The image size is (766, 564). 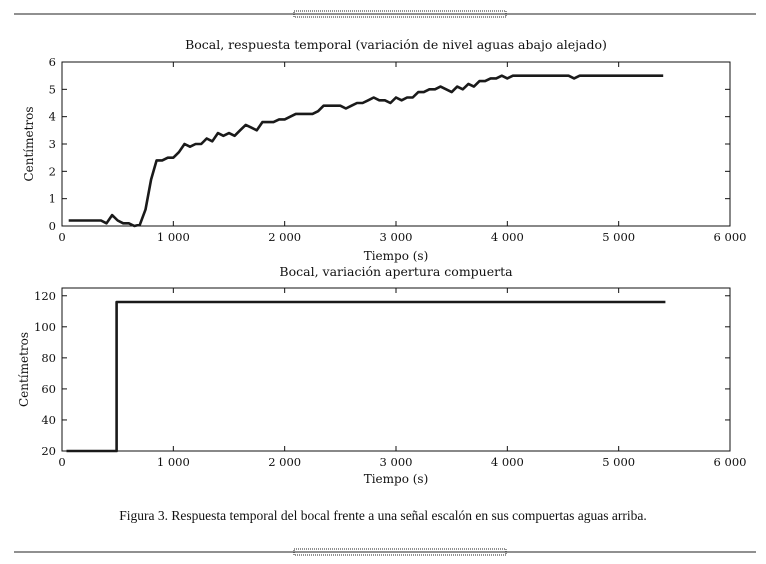 What do you see at coordinates (385, 552) in the screenshot?
I see `bottom-rule` at bounding box center [385, 552].